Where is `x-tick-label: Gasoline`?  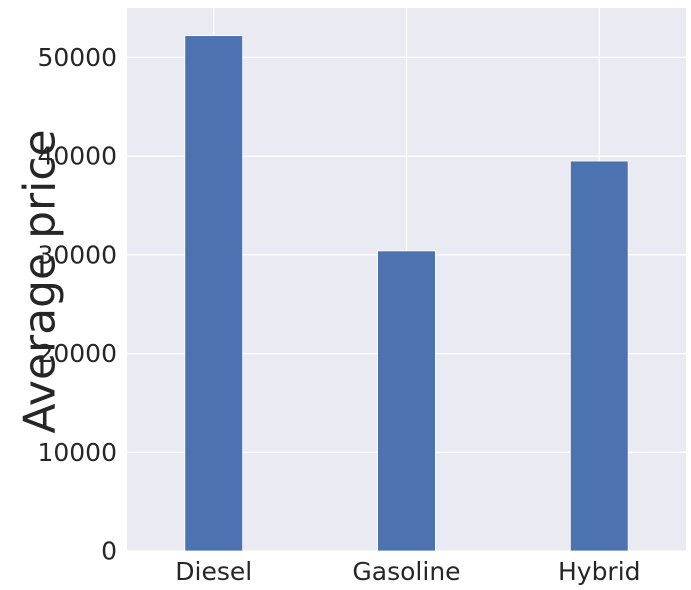
x-tick-label: Gasoline is located at coordinates (406, 571).